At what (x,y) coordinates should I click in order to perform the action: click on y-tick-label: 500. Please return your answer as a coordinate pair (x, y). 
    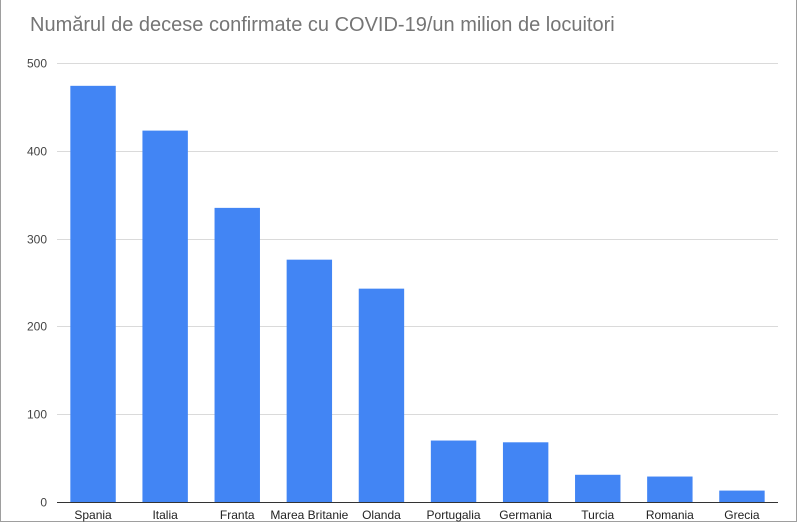
    Looking at the image, I should click on (37, 64).